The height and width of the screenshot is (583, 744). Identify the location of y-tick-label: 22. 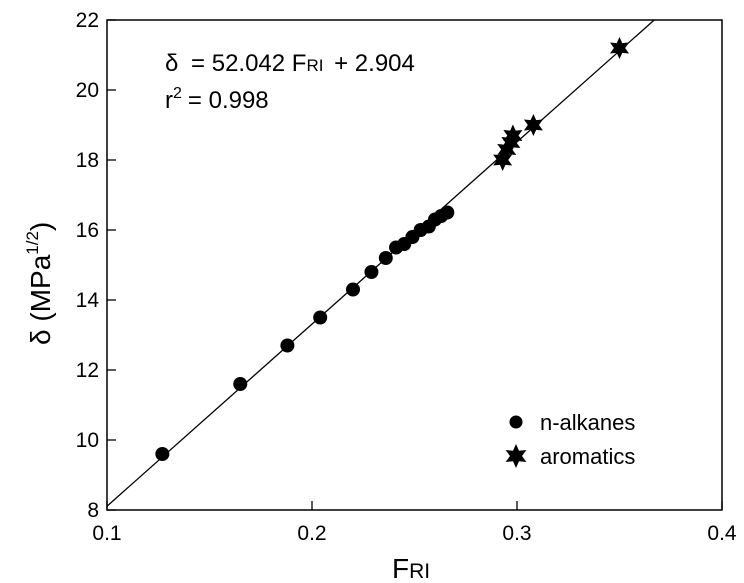
(87, 20).